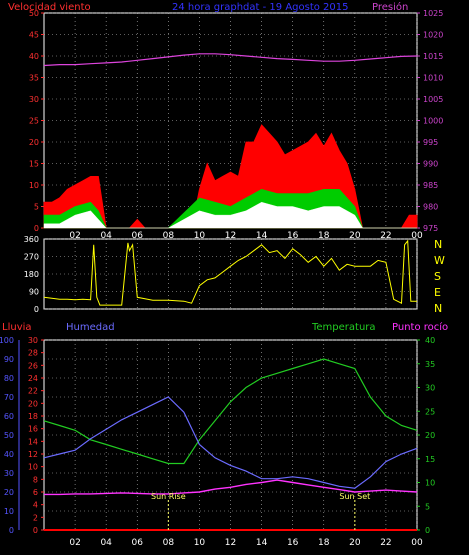 The image size is (469, 555). I want to click on humidity-tick-label: 30, so click(9, 473).